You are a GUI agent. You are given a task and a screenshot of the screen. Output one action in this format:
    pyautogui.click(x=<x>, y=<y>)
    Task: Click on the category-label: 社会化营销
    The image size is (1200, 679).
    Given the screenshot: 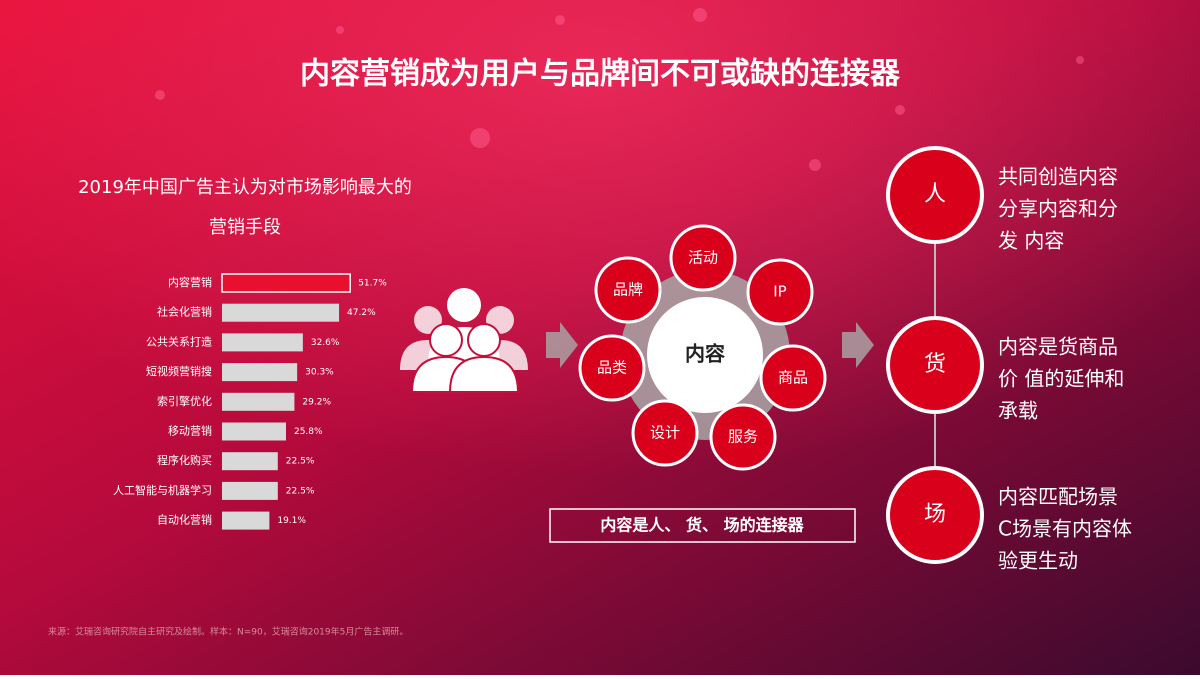 What is the action you would take?
    pyautogui.click(x=184, y=312)
    